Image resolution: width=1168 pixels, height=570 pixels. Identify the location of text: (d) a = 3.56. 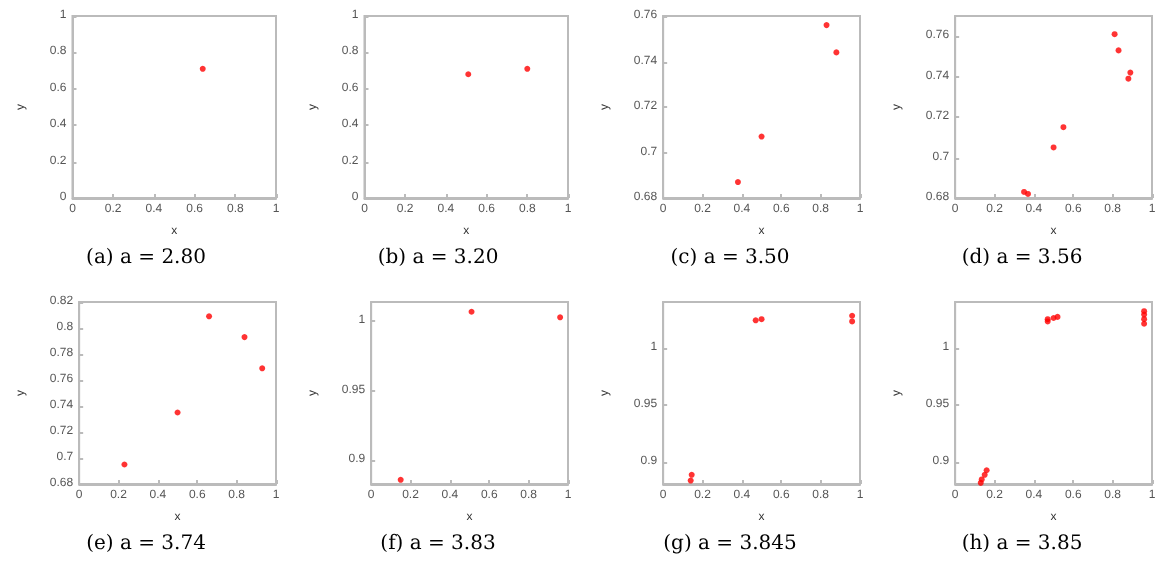
(1022, 258).